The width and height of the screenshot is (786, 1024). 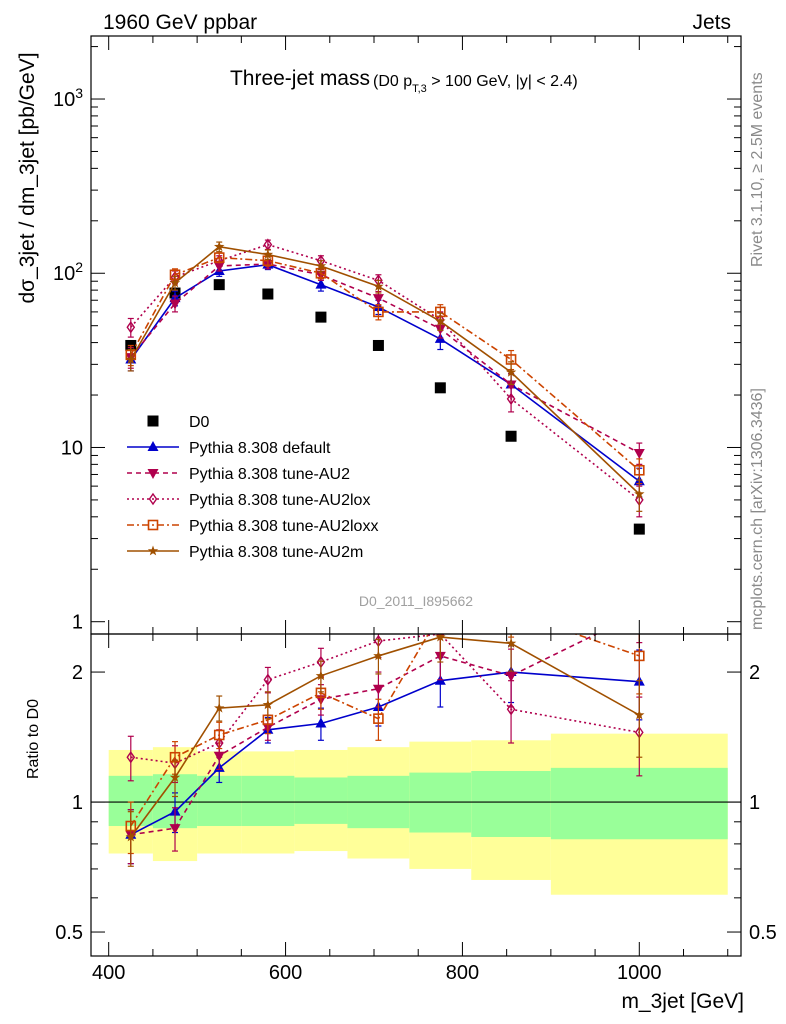 What do you see at coordinates (285, 973) in the screenshot?
I see `x-tick-label: 600` at bounding box center [285, 973].